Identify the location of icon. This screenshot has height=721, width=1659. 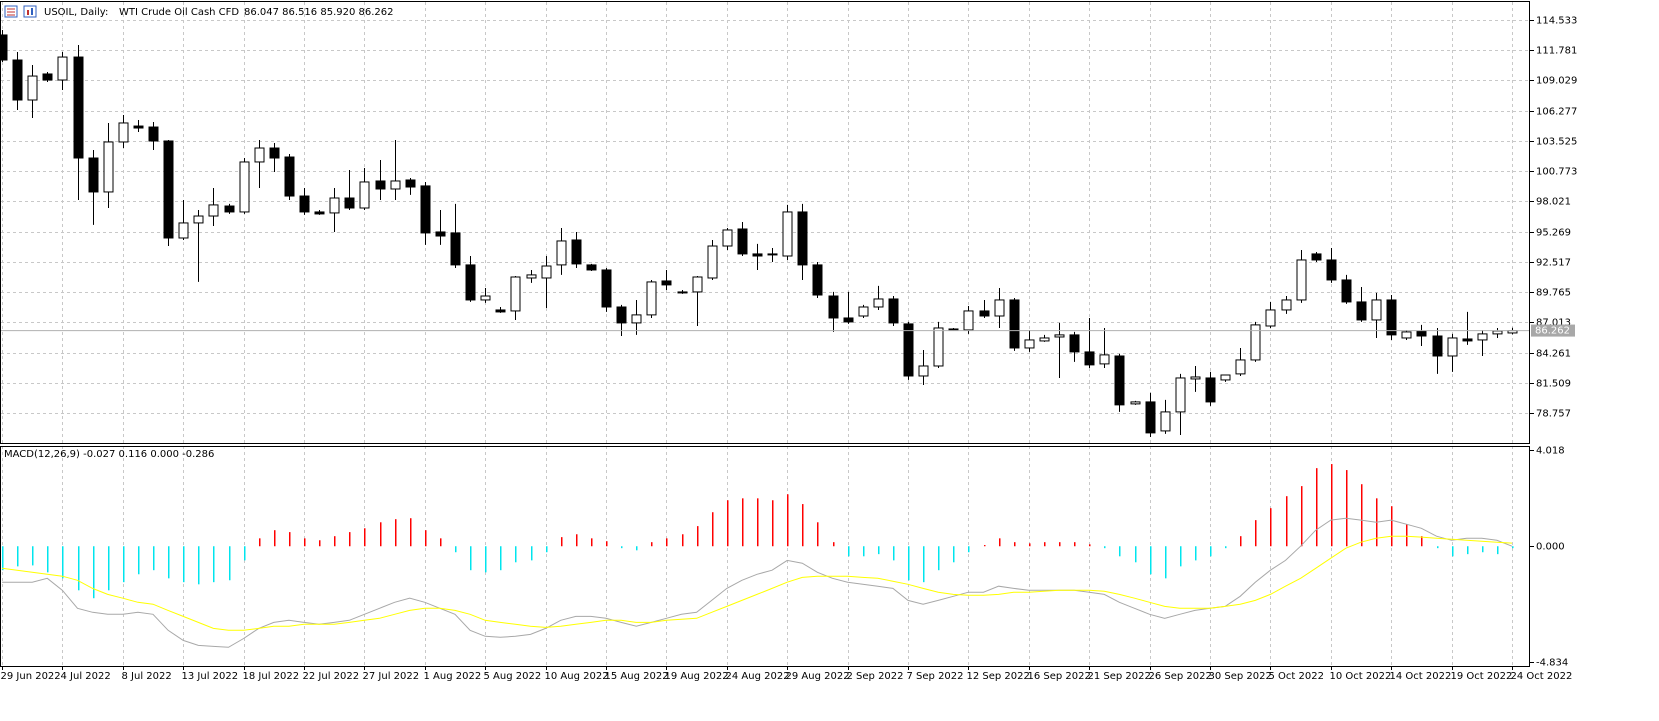
(32, 11).